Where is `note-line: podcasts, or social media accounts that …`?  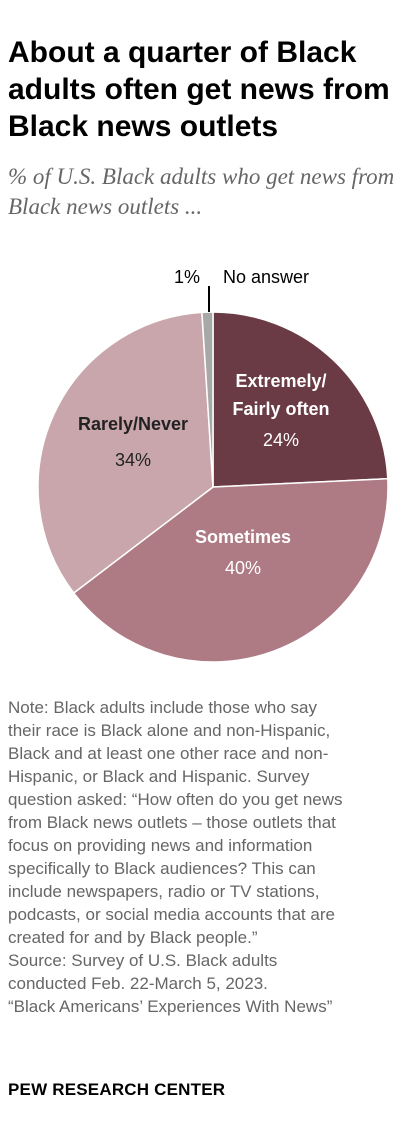 note-line: podcasts, or social media accounts that … is located at coordinates (171, 914).